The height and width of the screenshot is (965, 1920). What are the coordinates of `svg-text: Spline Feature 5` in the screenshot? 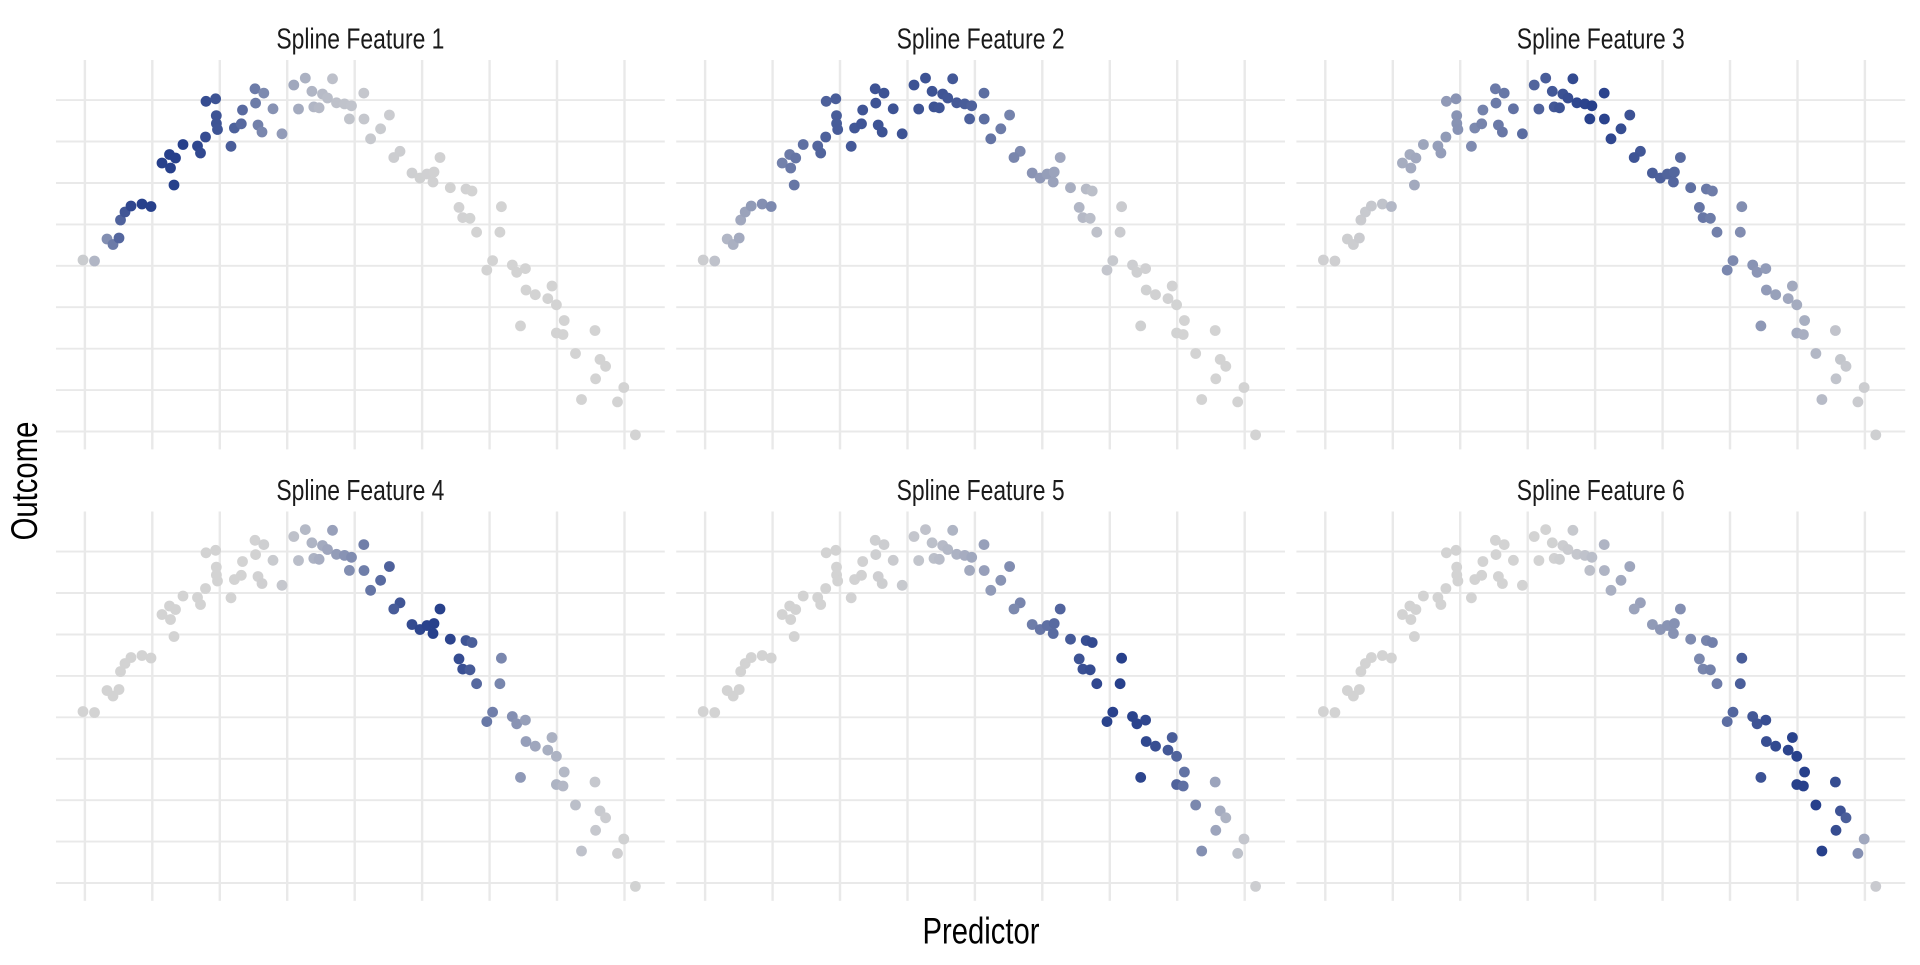 It's located at (981, 491).